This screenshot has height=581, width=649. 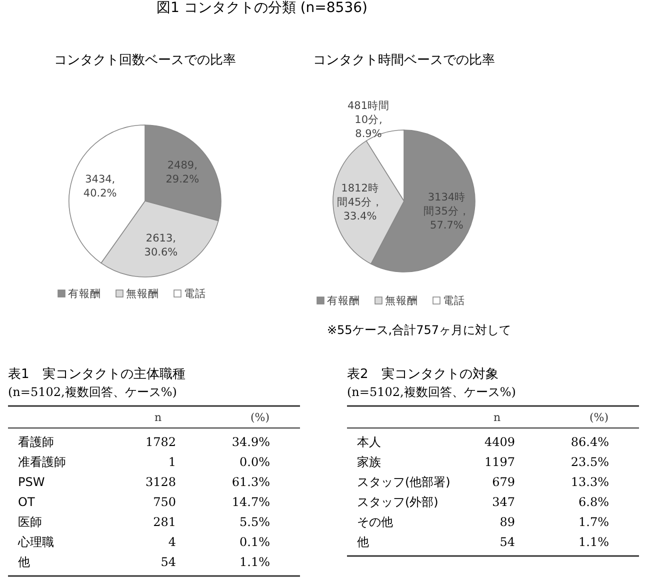 What do you see at coordinates (404, 60) in the screenshot?
I see `chart-subtitle: コンタクト時間ベースでの比率` at bounding box center [404, 60].